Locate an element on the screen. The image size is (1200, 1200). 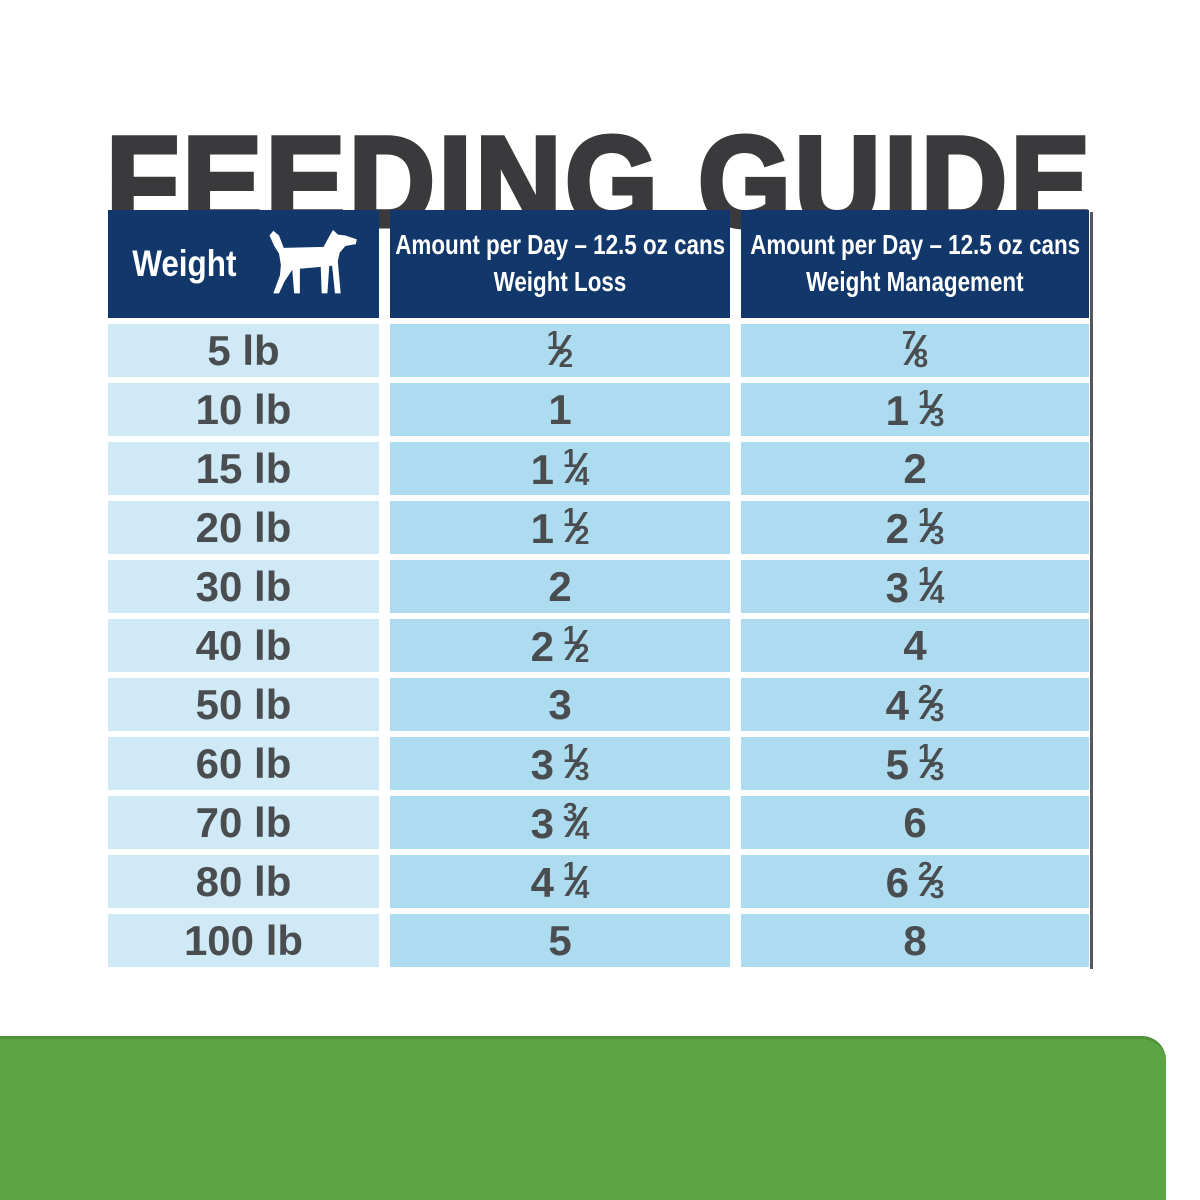
amount-value: 3 is located at coordinates (560, 704).